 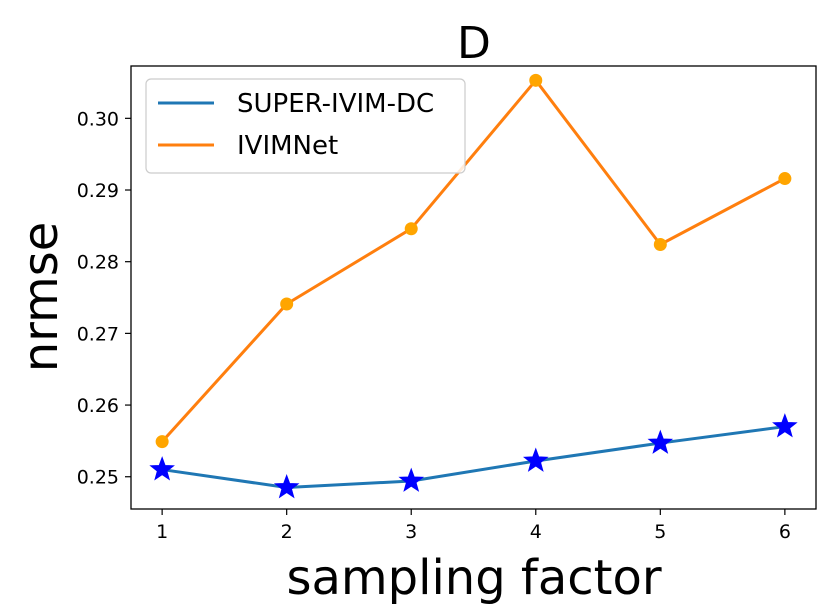 I want to click on x-tick-label: 4, so click(x=536, y=532).